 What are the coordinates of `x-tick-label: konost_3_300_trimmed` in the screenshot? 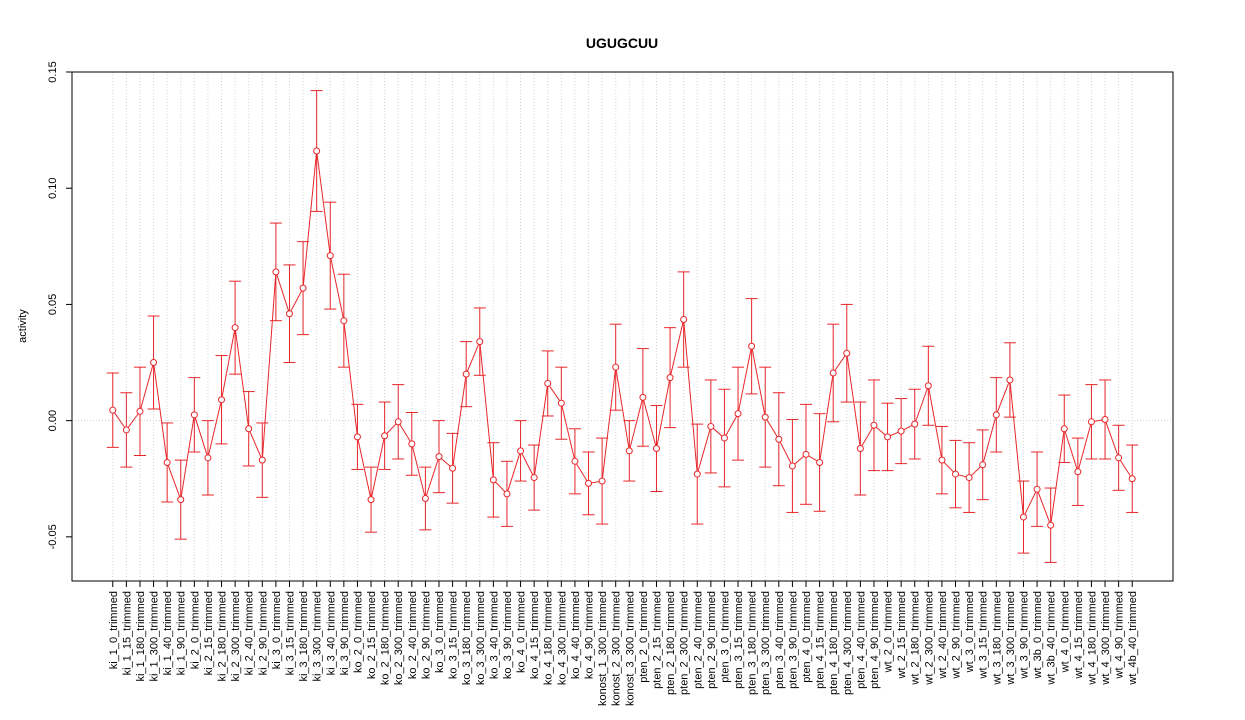 It's located at (630, 648).